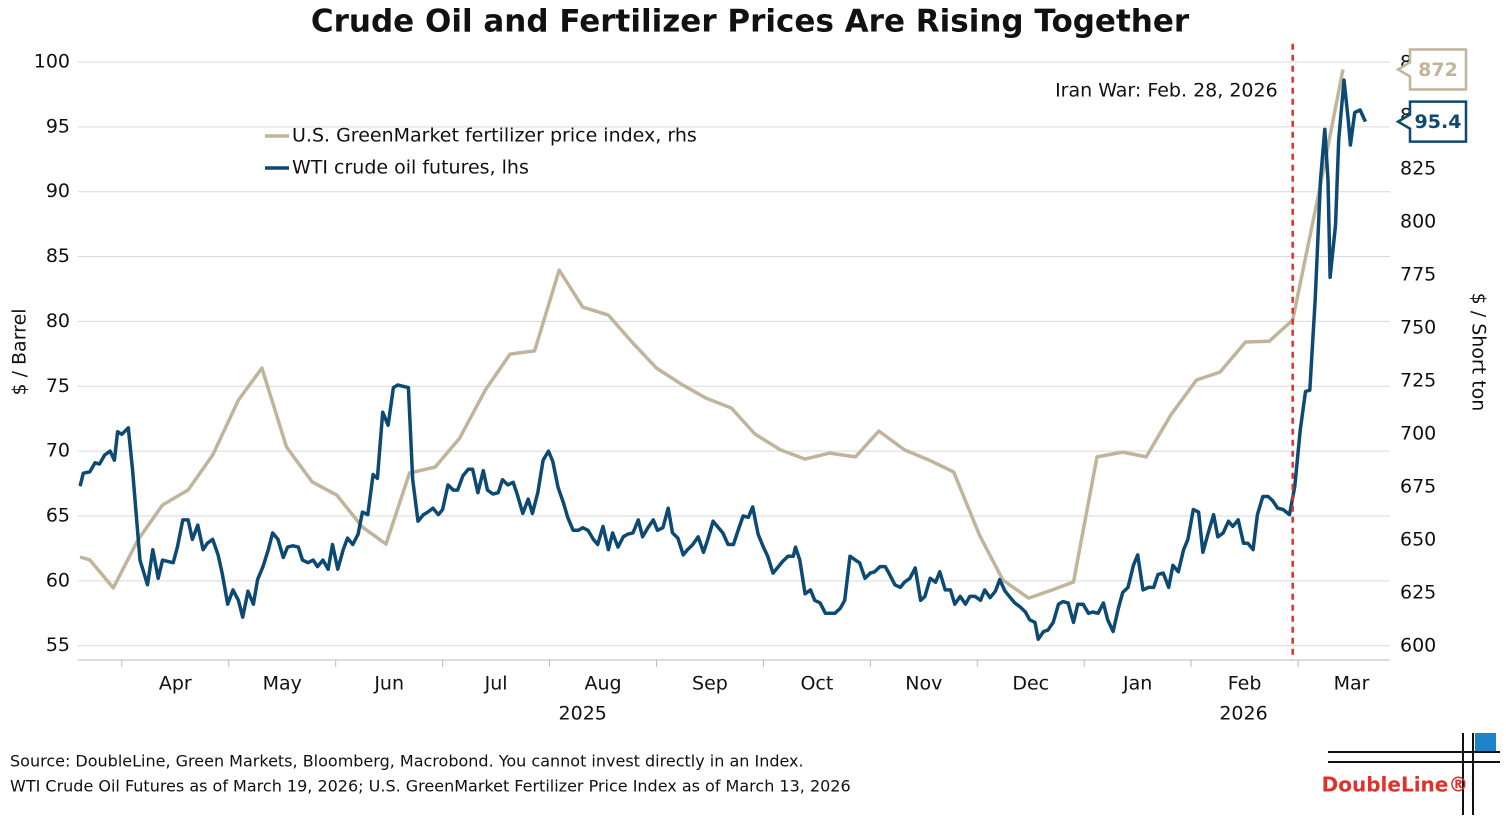 The image size is (1506, 827). I want to click on y2-tick-label: 675, so click(1418, 487).